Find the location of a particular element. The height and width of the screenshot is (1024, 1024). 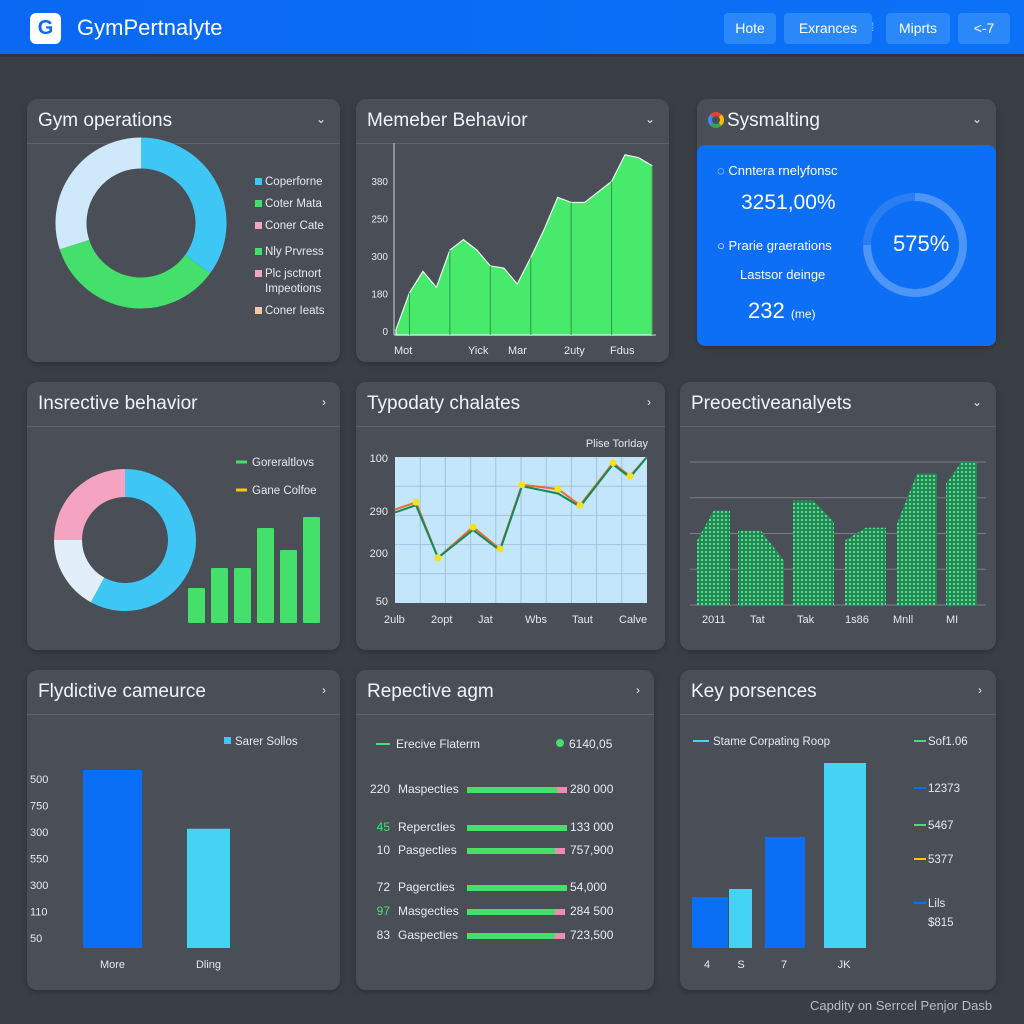

circle-icon: ○ is located at coordinates (723, 245).